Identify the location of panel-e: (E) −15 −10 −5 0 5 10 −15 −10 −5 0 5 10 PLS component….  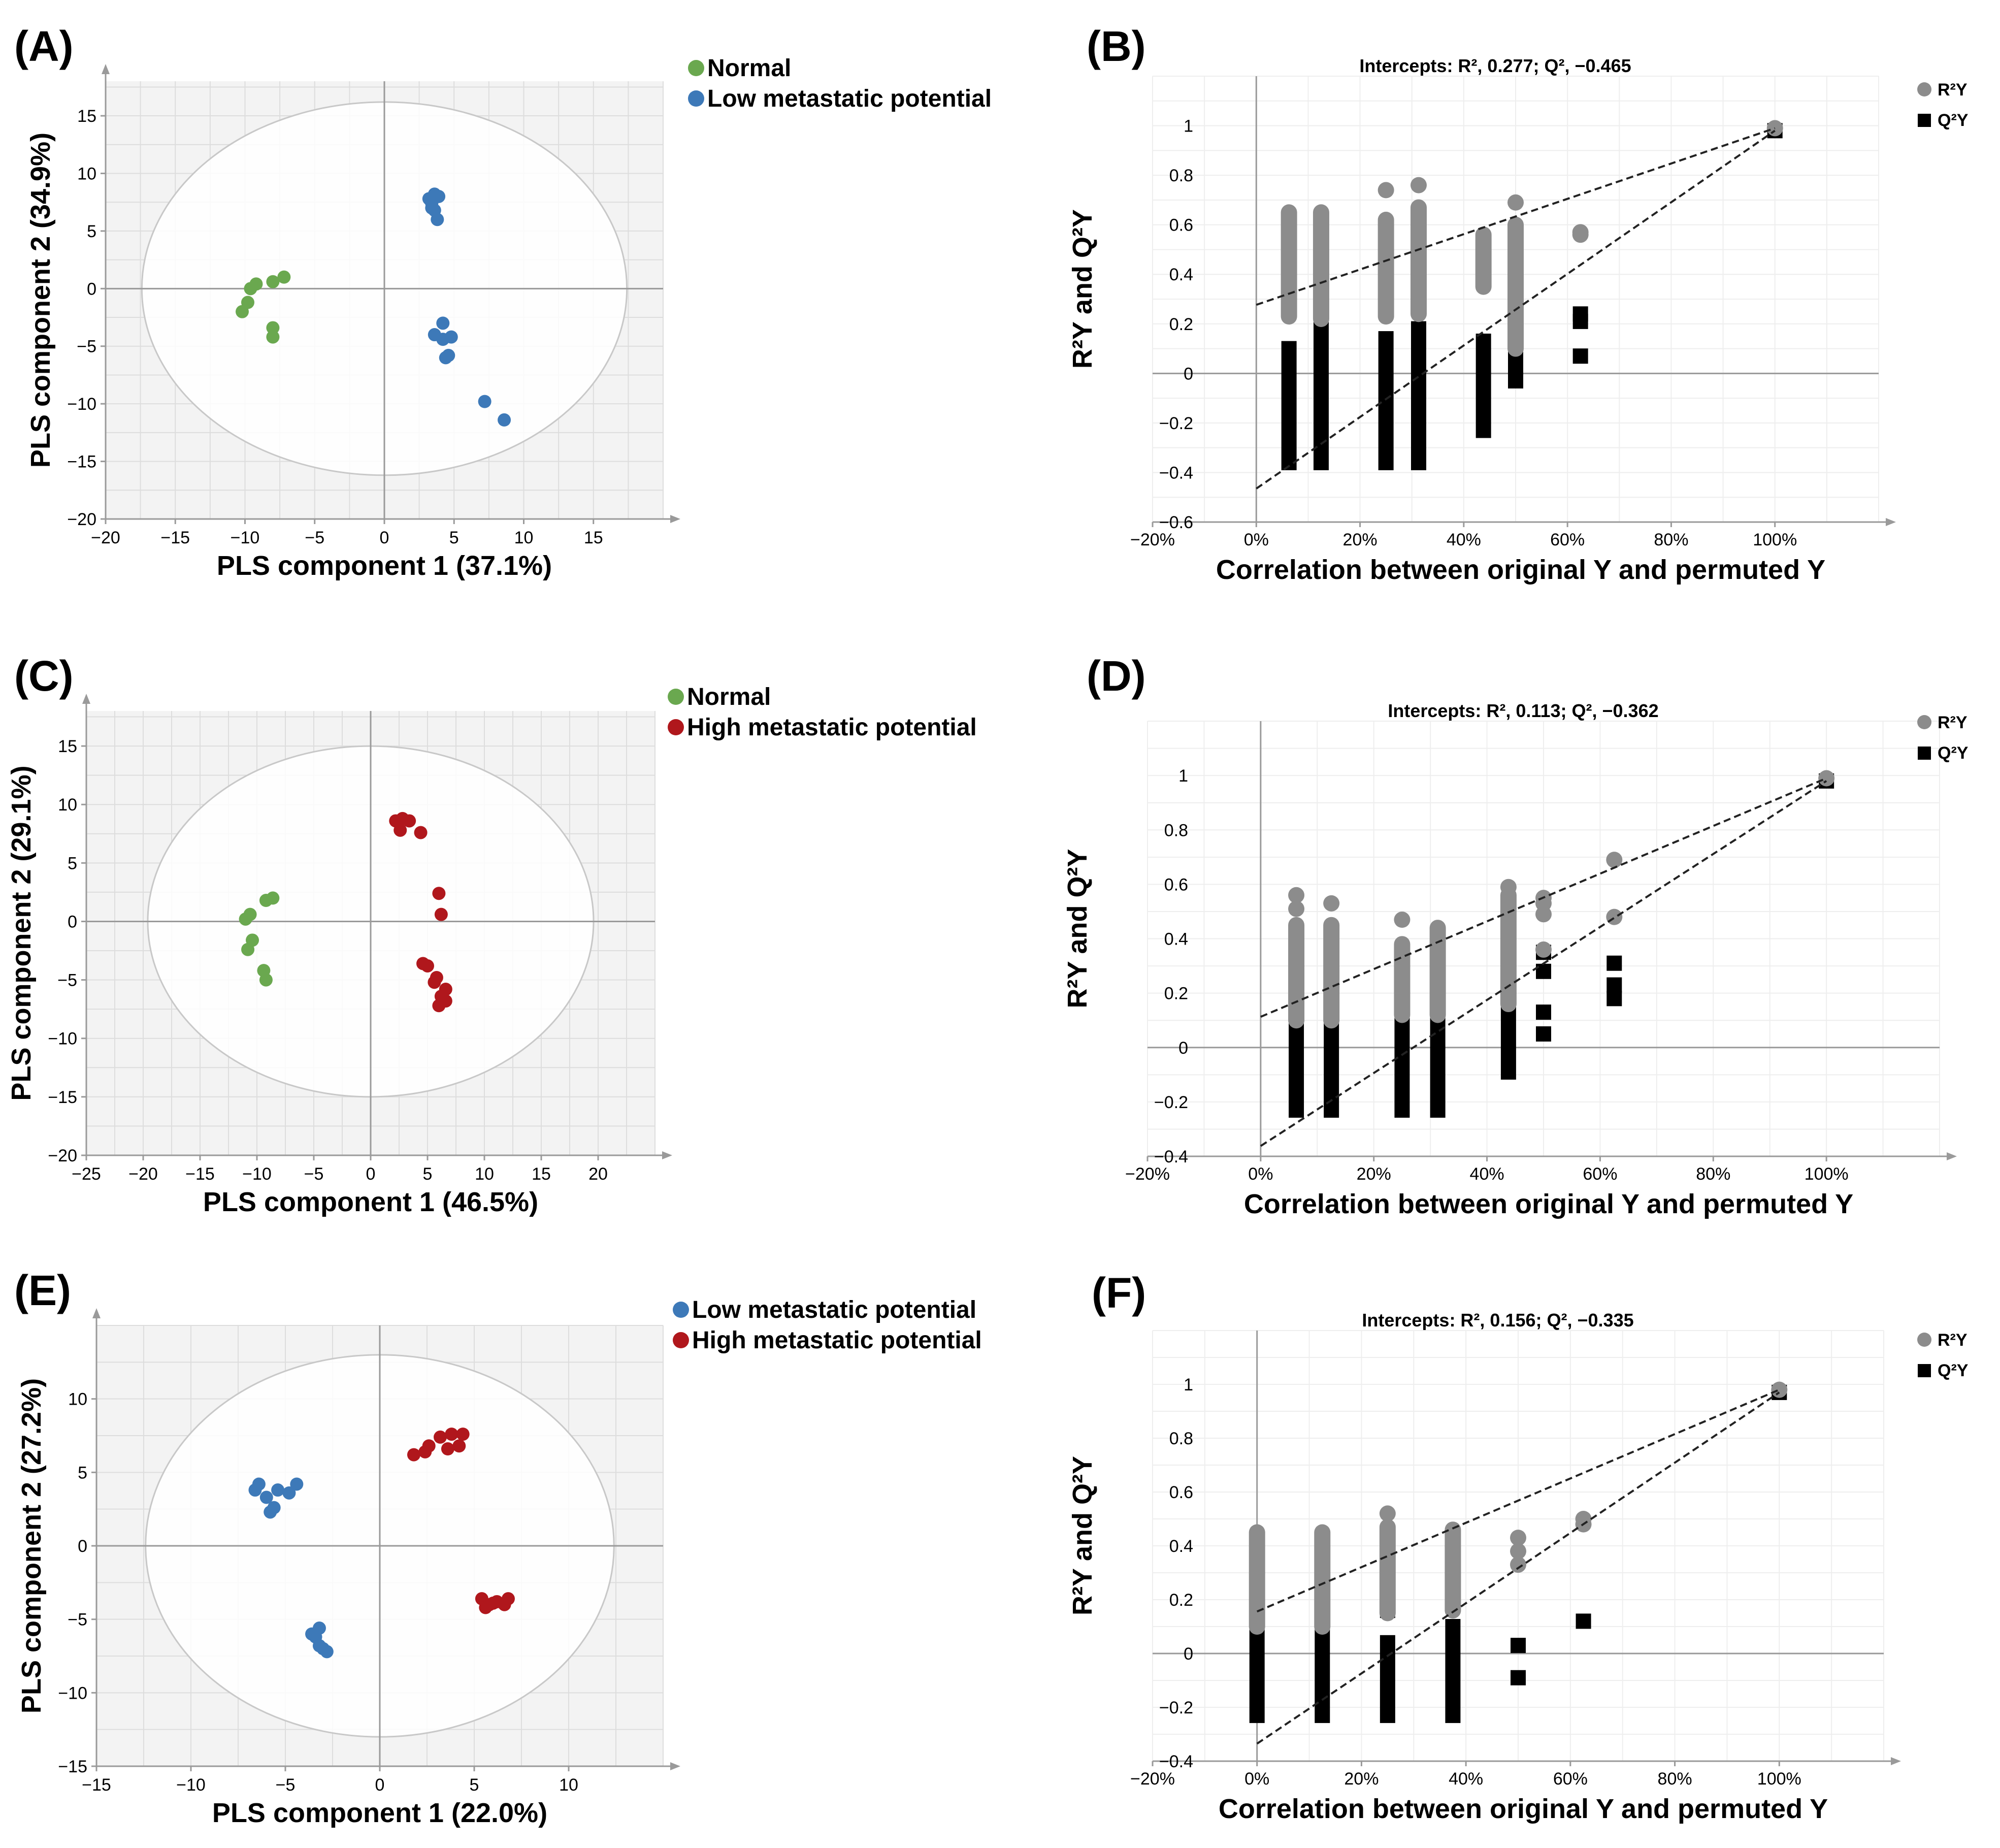
(498, 1547).